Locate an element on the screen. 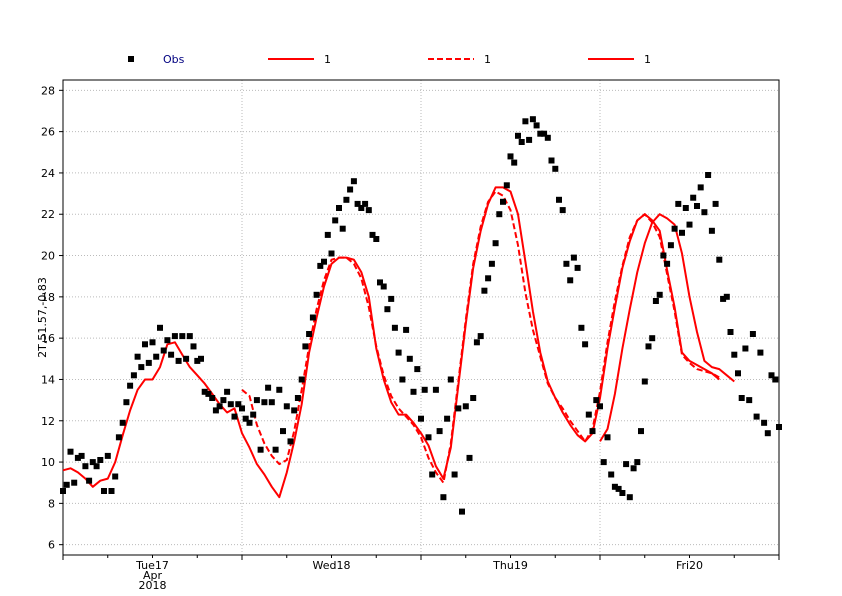  y-tick-label: 16 is located at coordinates (48, 338).